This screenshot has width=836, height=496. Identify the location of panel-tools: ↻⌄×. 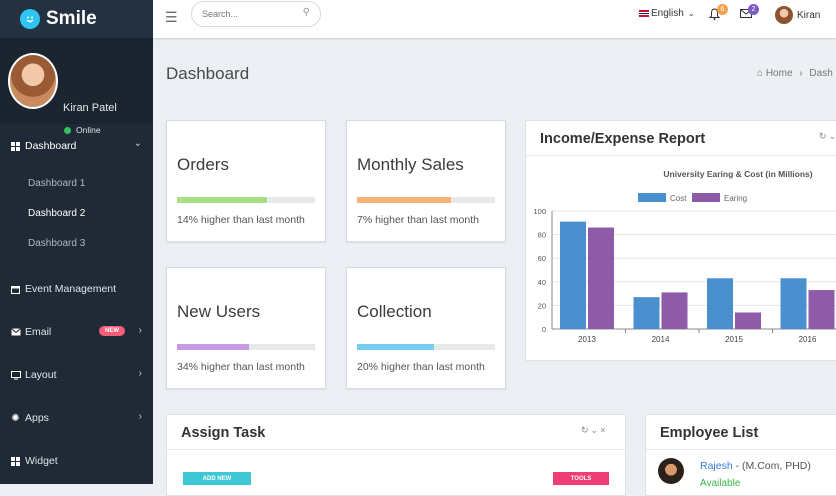
(594, 430).